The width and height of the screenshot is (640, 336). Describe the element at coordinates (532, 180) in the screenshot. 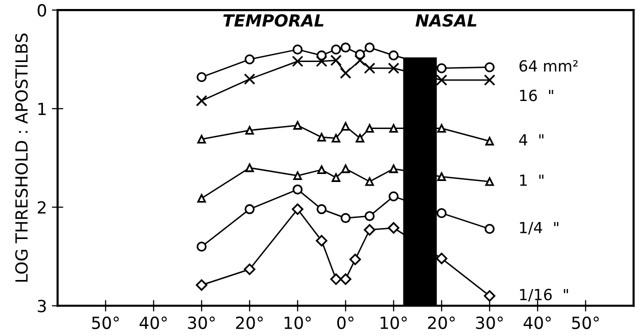

I see `series-label: 1 "` at that location.